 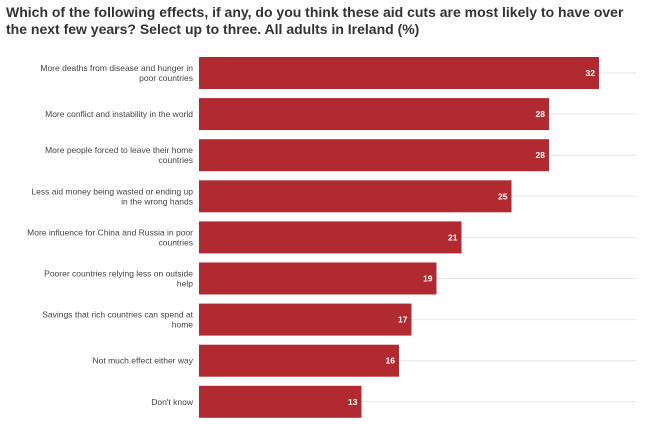 I want to click on value-label: 13, so click(x=353, y=402).